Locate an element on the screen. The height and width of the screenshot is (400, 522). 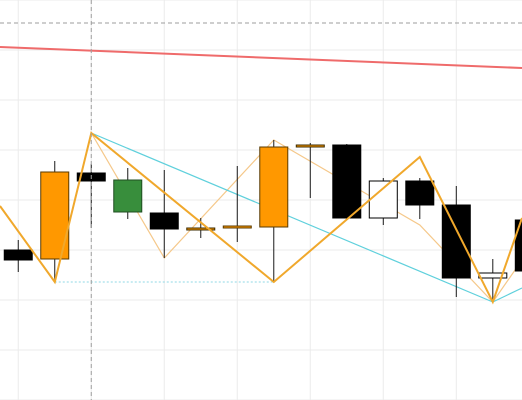
cyan-trend-line is located at coordinates (507, 295).